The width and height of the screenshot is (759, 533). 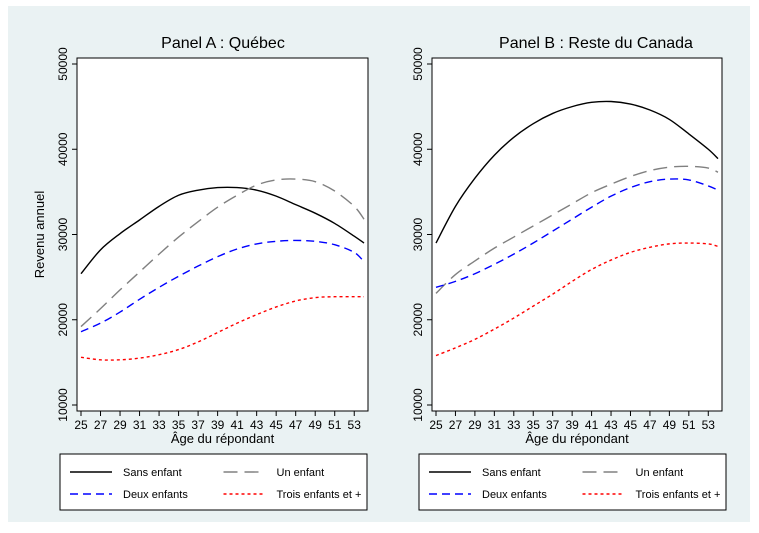 I want to click on chart-title: Panel B : Reste du Canada, so click(x=596, y=43).